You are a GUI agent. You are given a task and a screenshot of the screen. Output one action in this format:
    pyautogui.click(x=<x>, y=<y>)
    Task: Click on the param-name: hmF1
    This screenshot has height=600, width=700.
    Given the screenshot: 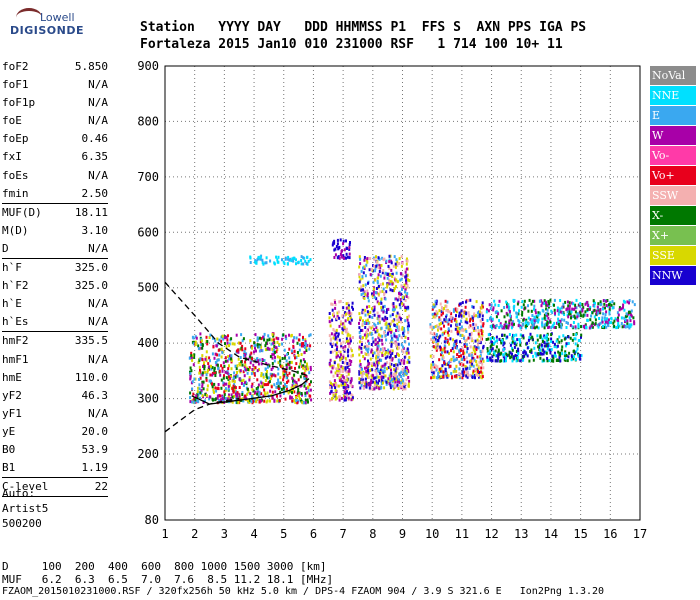 What is the action you would take?
    pyautogui.click(x=15, y=359)
    